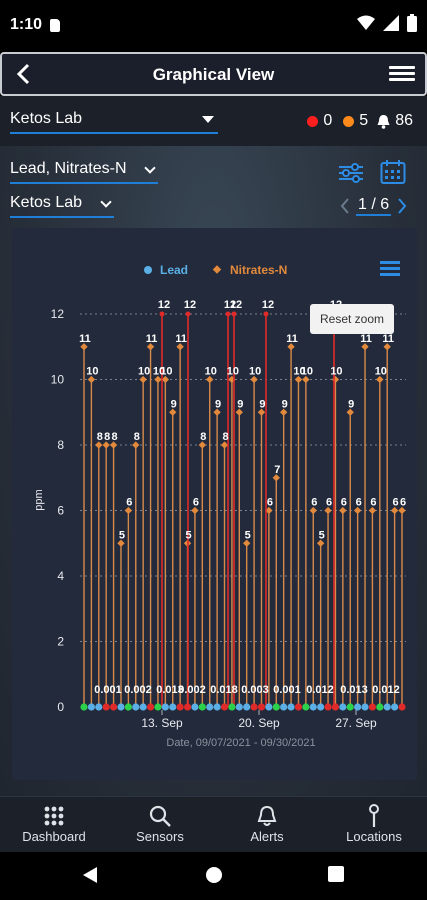 The image size is (427, 900). I want to click on chart-menu-icon, so click(390, 268).